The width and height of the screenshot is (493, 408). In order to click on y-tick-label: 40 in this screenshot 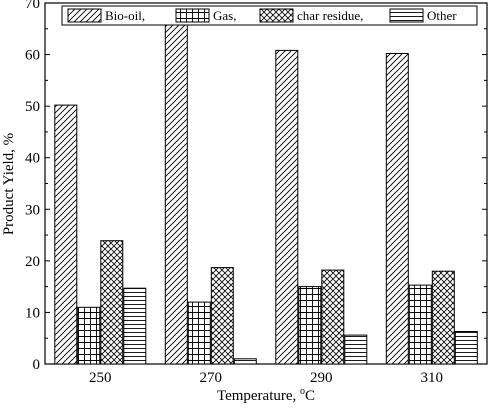, I will do `click(32, 159)`.